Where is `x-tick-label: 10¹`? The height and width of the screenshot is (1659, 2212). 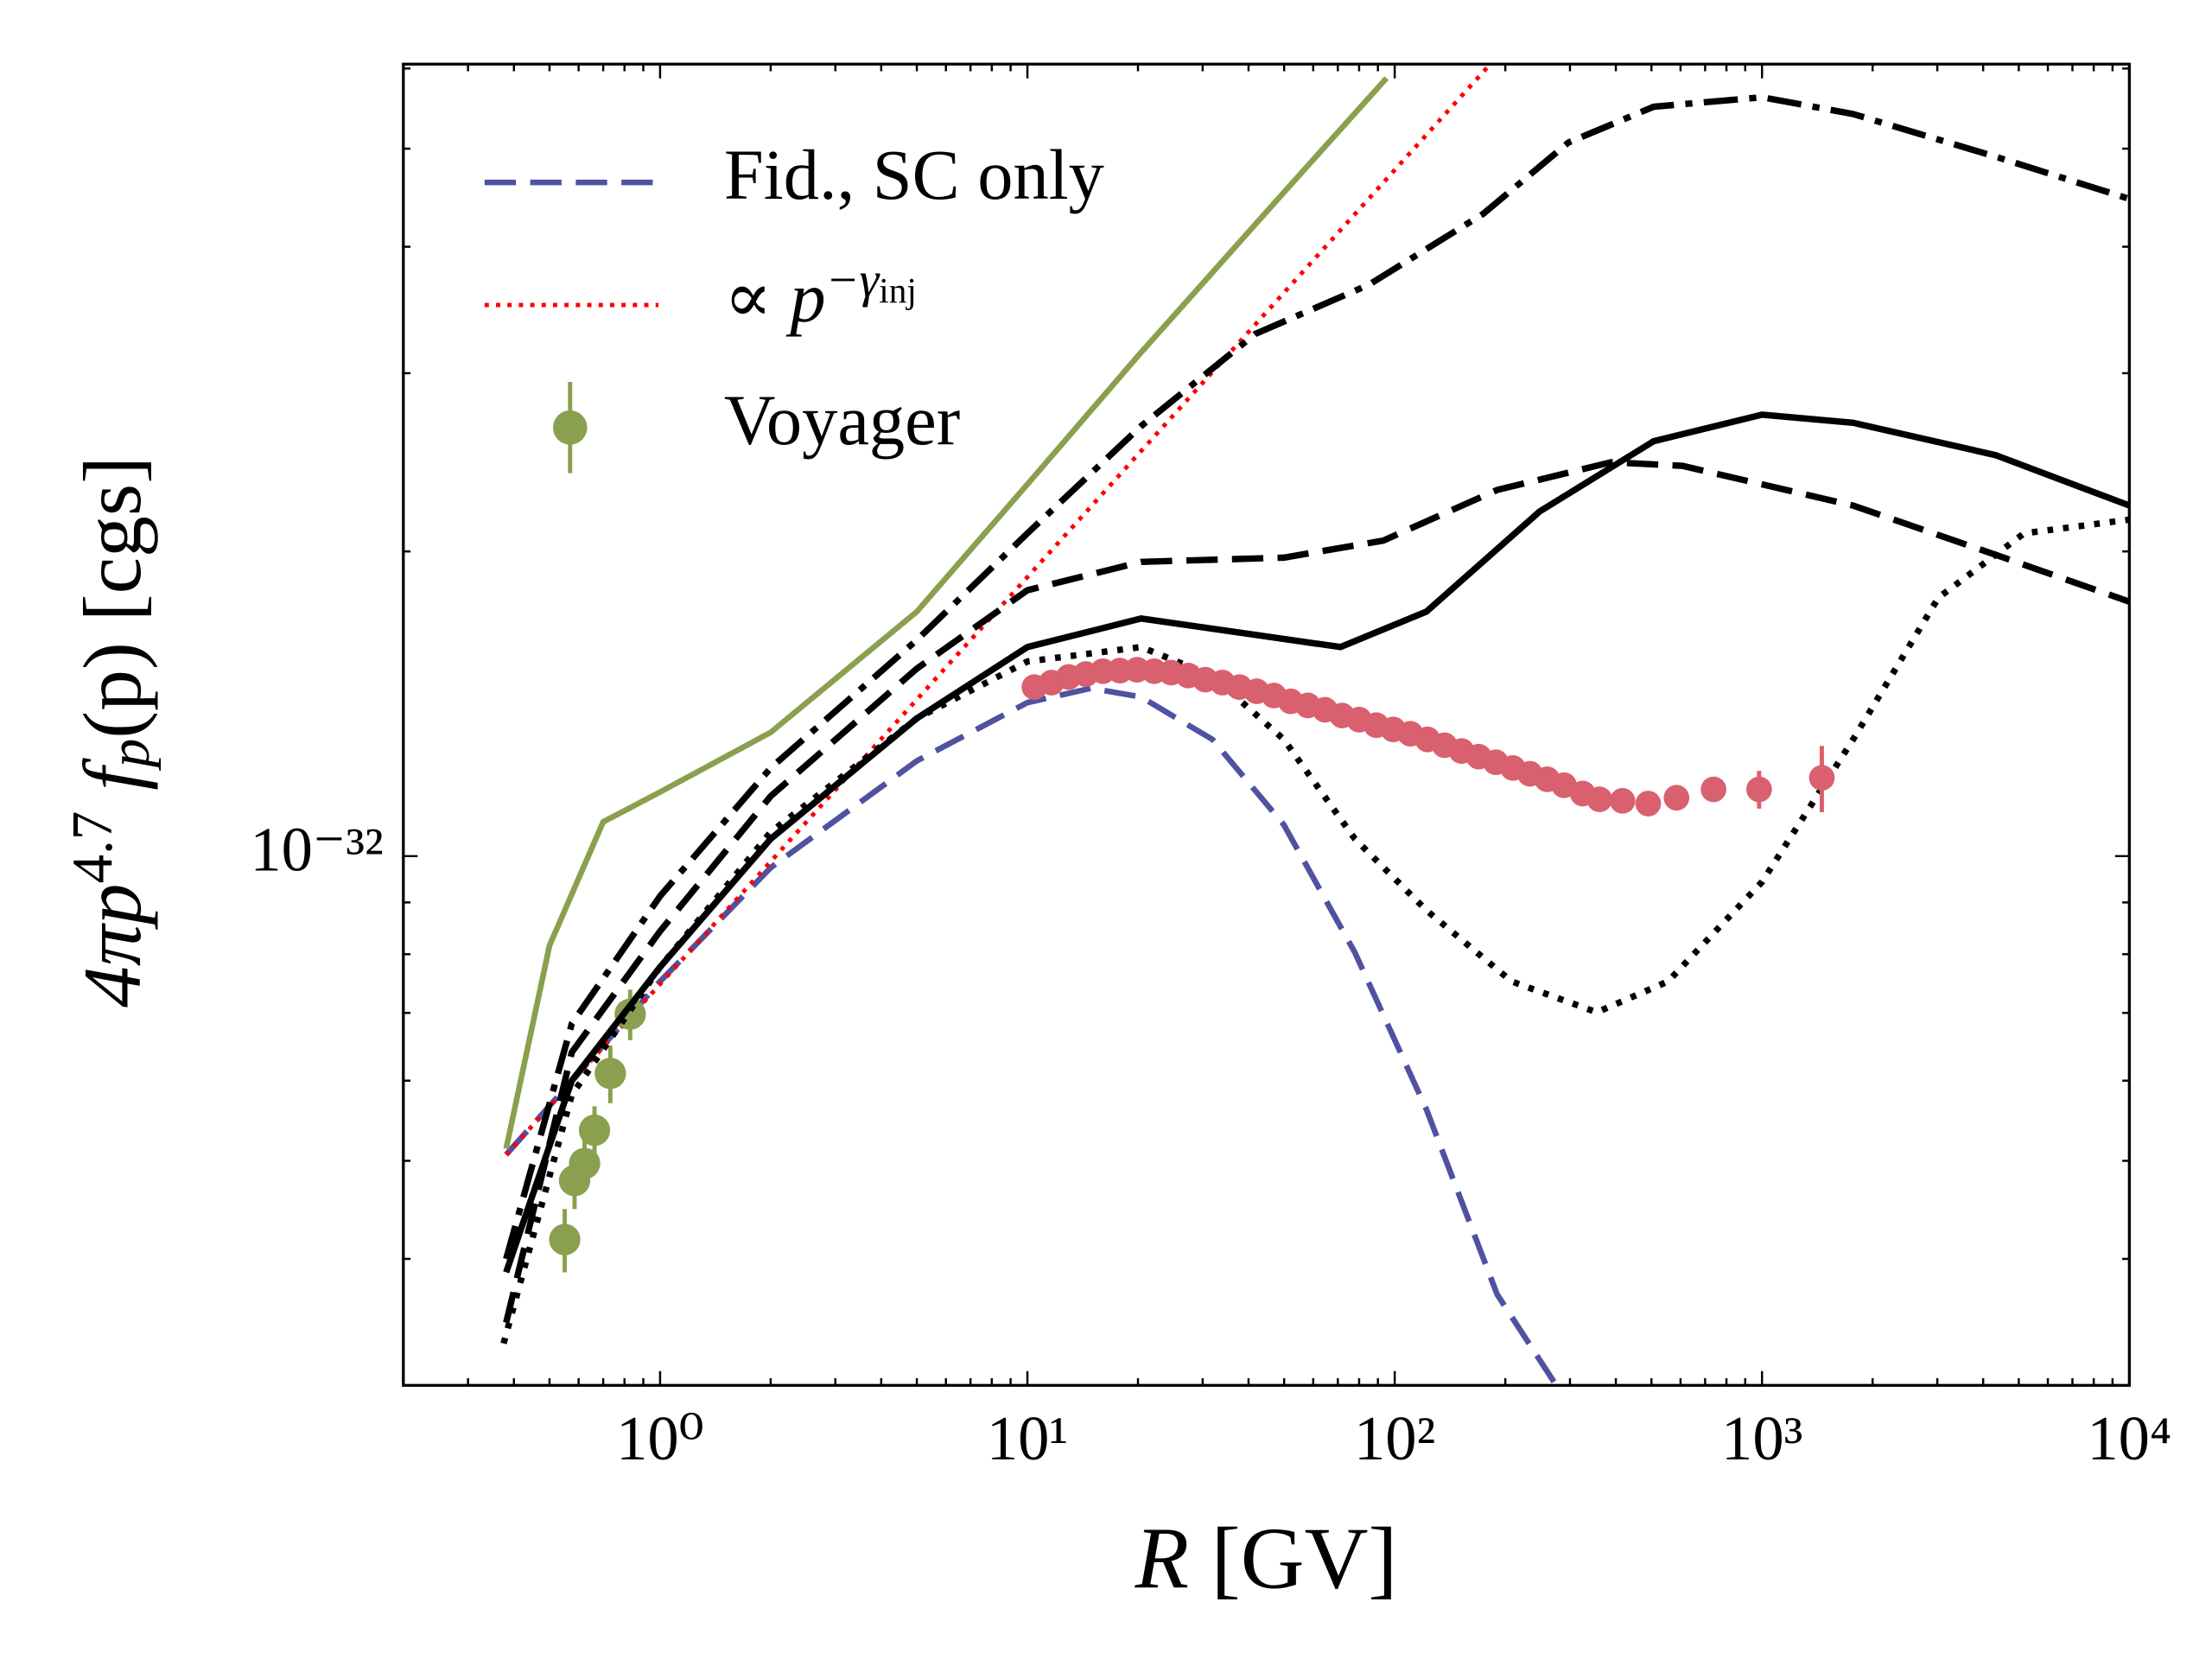 x-tick-label: 10¹ is located at coordinates (1027, 1438).